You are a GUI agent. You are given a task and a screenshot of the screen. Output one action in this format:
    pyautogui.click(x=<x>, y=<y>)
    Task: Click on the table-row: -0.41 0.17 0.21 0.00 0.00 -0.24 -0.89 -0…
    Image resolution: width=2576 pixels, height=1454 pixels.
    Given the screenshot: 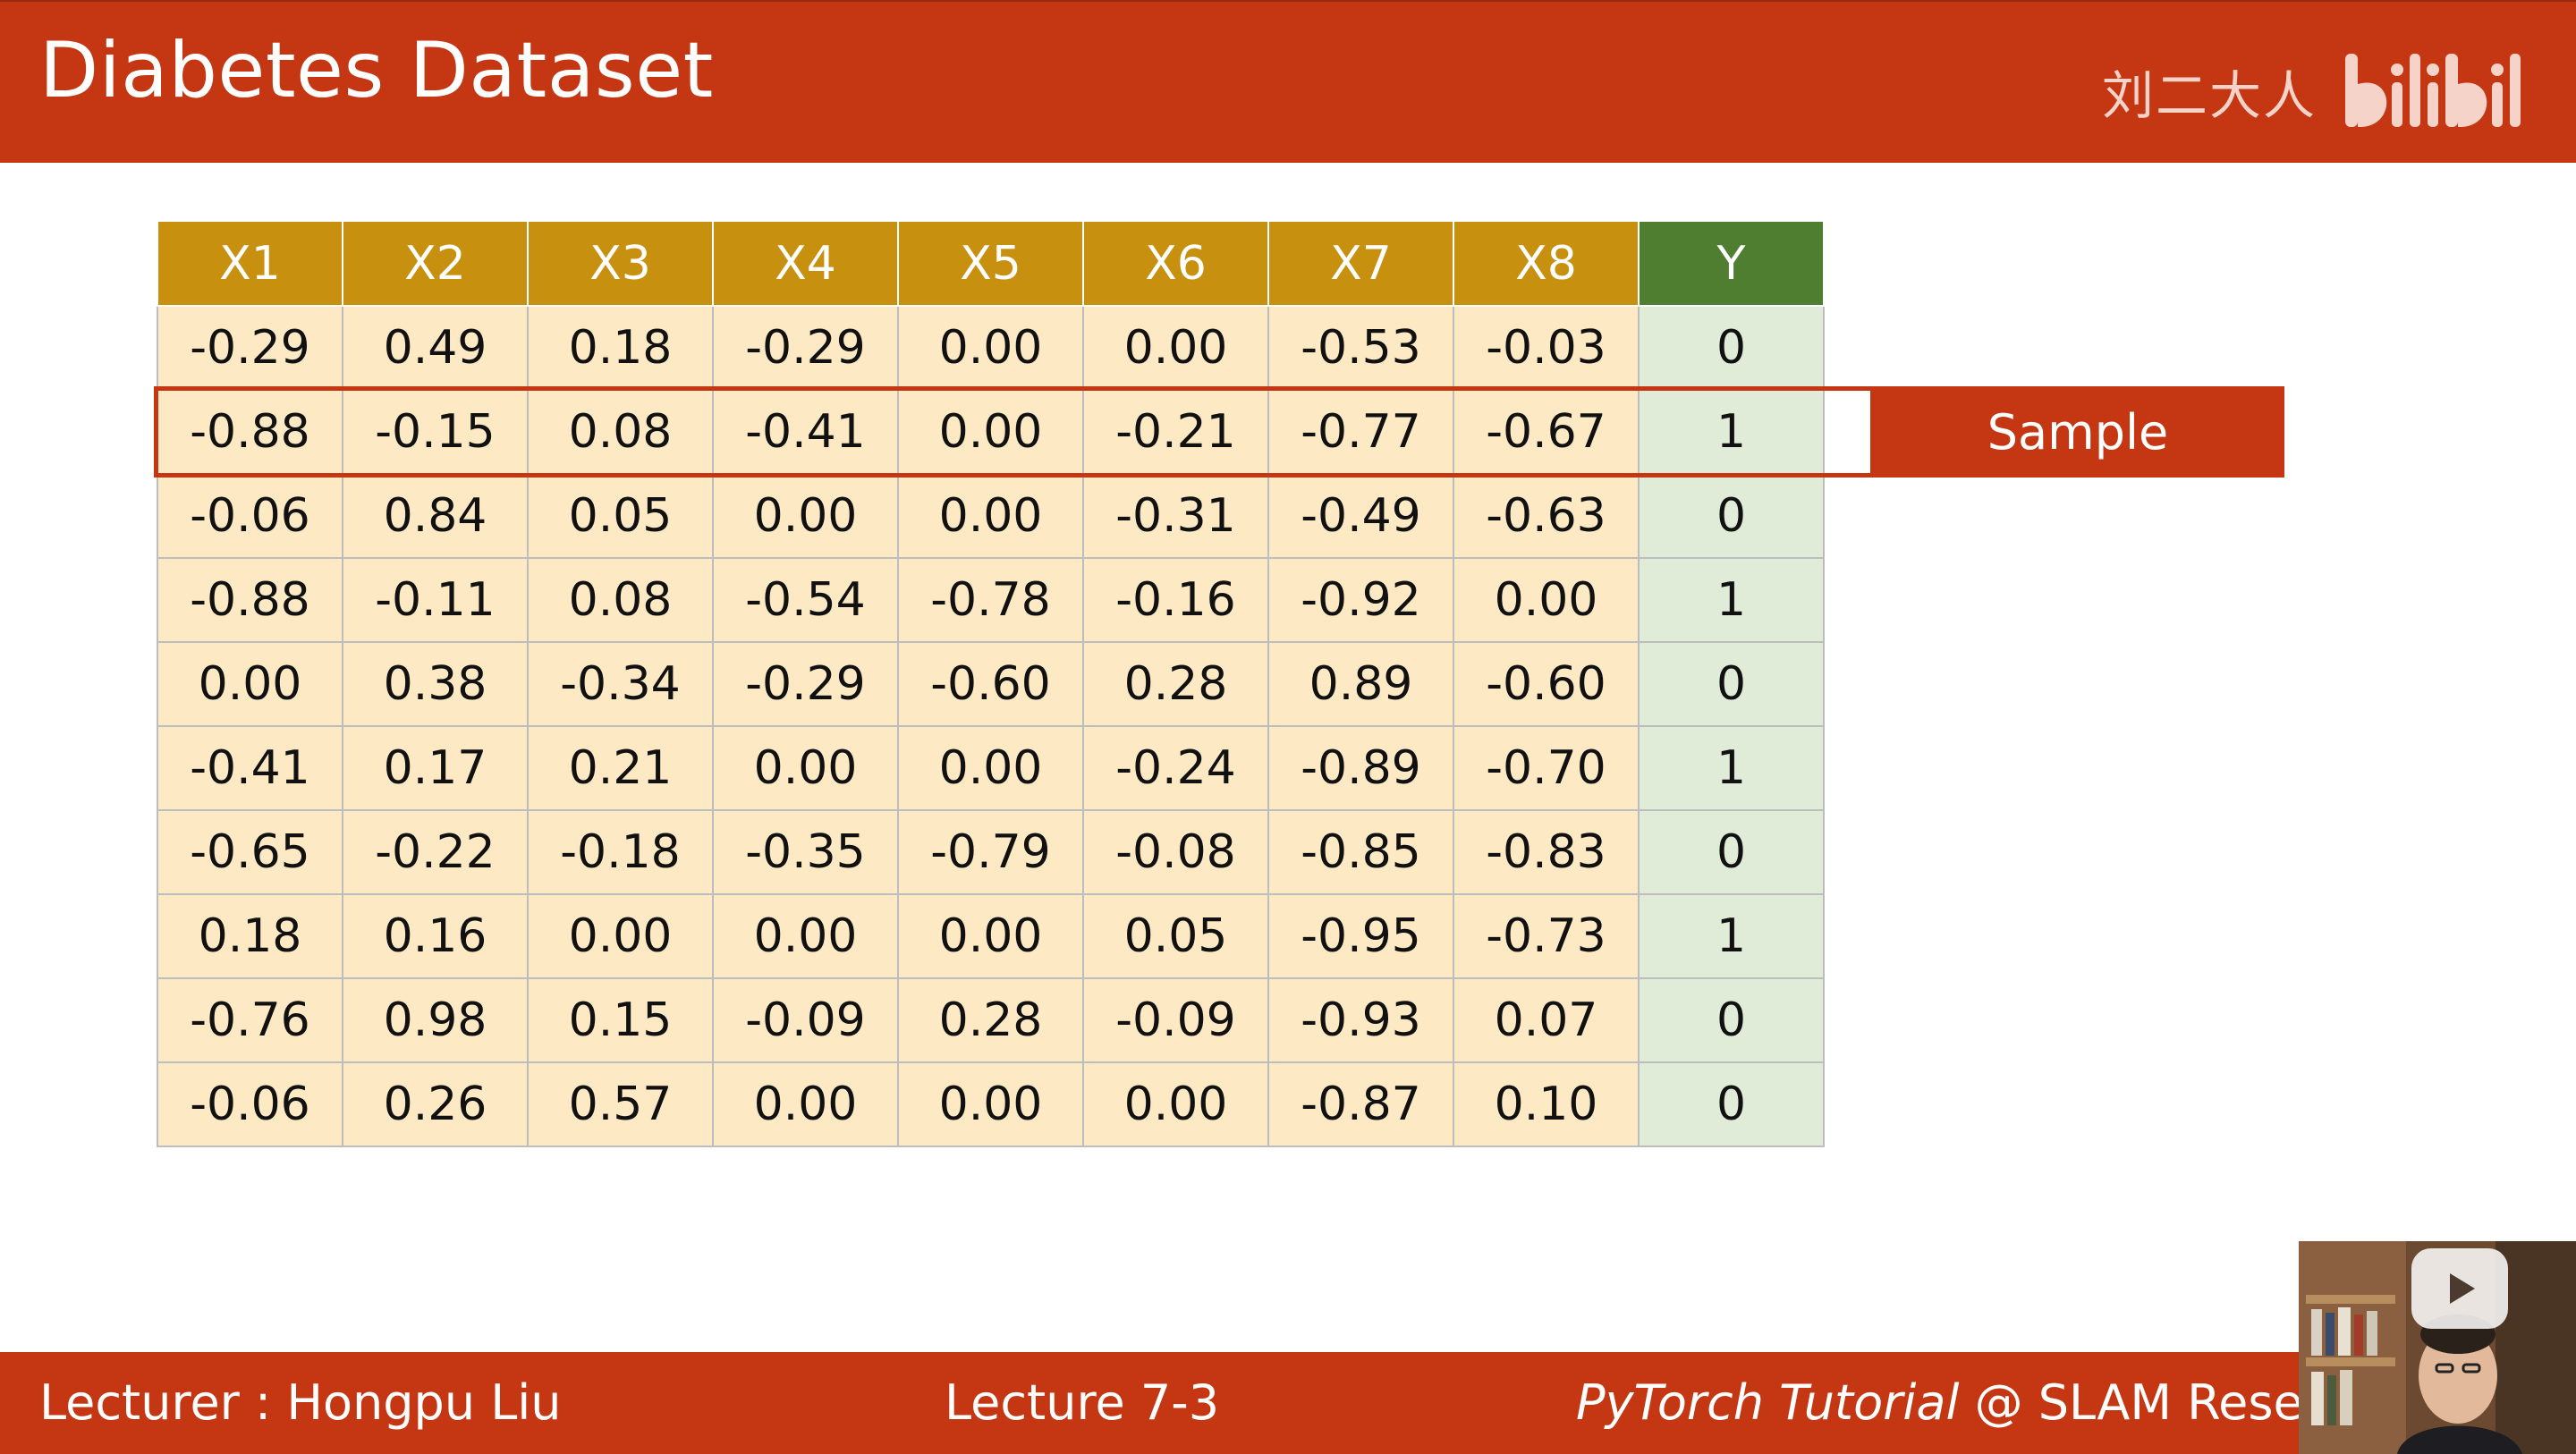 What is the action you would take?
    pyautogui.click(x=991, y=768)
    